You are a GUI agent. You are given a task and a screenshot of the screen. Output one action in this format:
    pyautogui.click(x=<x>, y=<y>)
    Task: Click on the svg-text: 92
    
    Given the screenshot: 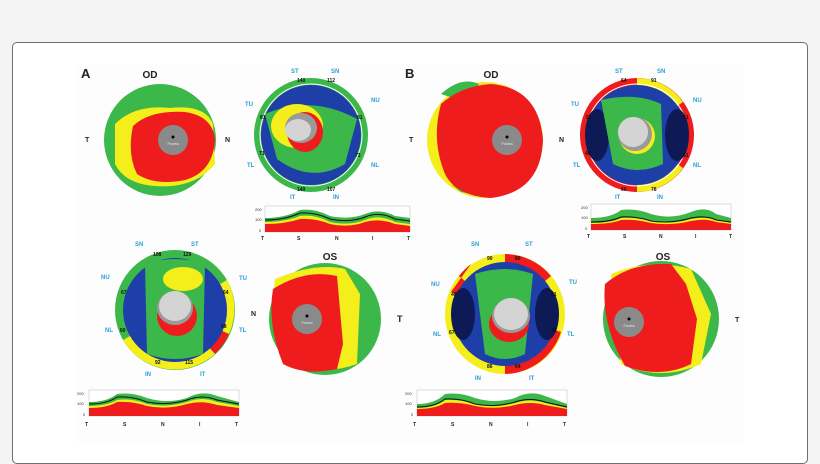 What is the action you would take?
    pyautogui.click(x=158, y=363)
    